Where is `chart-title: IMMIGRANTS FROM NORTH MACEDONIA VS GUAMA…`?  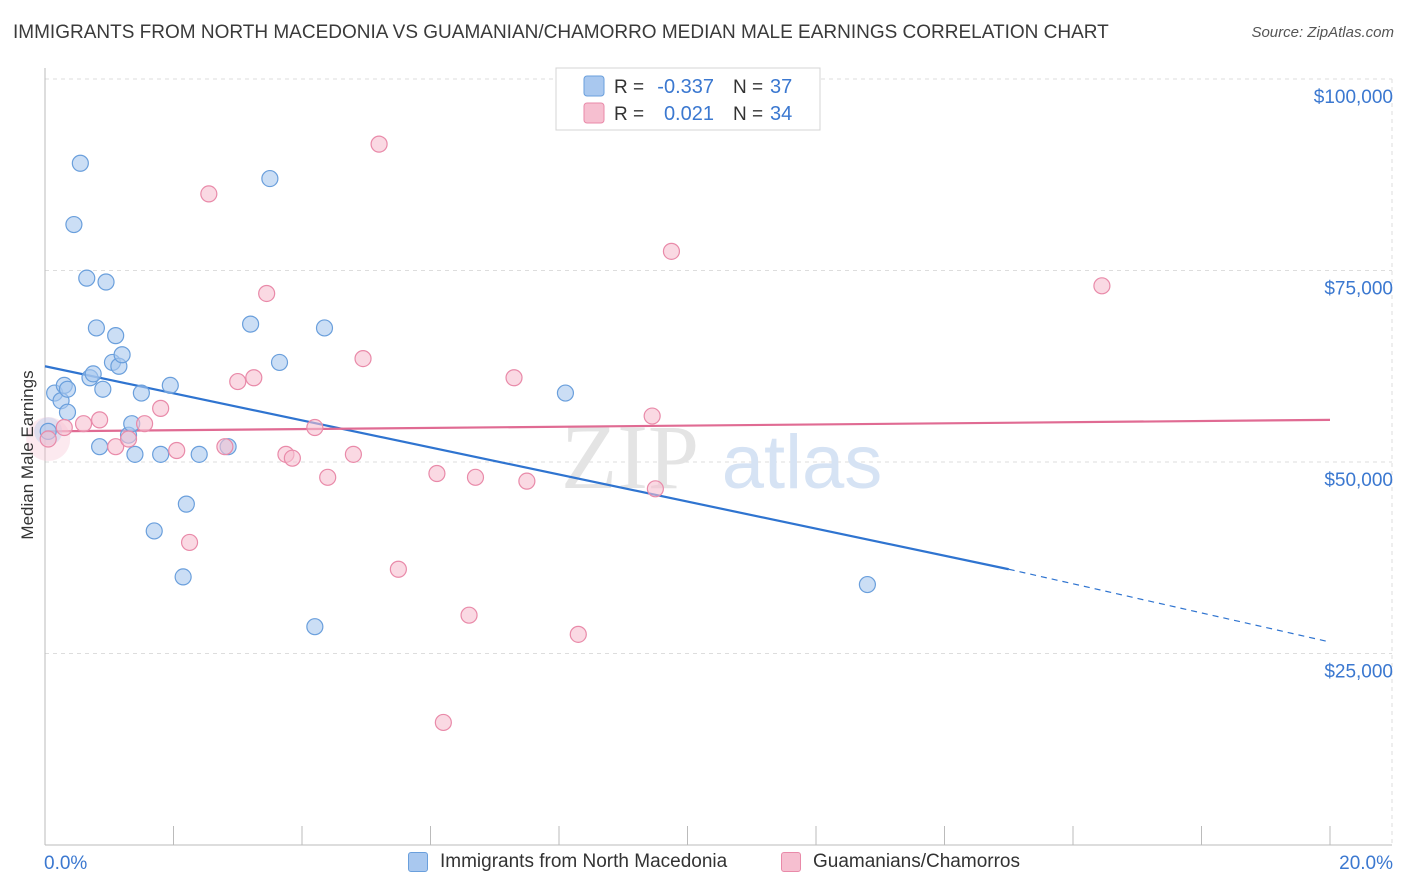
chart-title: IMMIGRANTS FROM NORTH MACEDONIA VS GUAMA… is located at coordinates (561, 32).